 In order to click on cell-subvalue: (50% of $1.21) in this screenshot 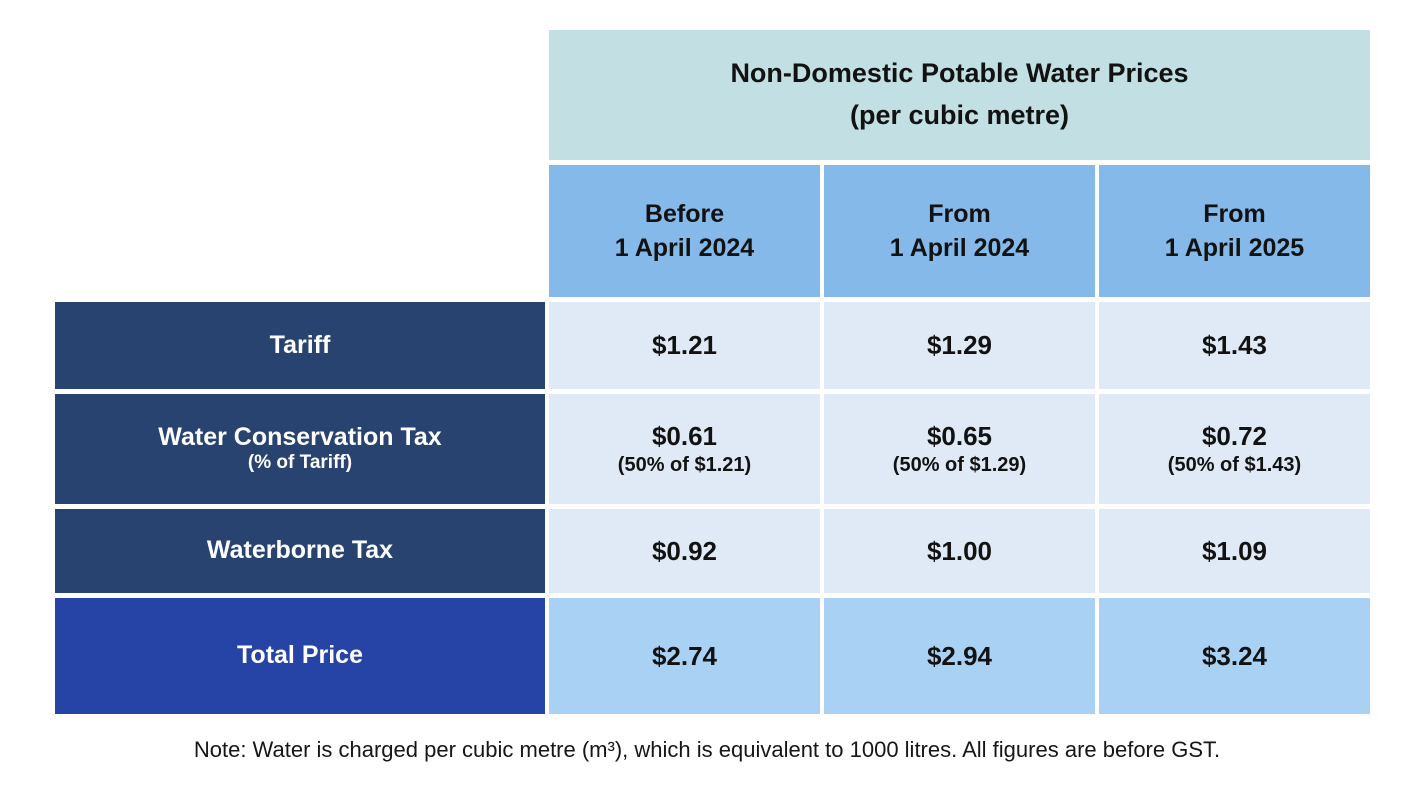, I will do `click(684, 464)`.